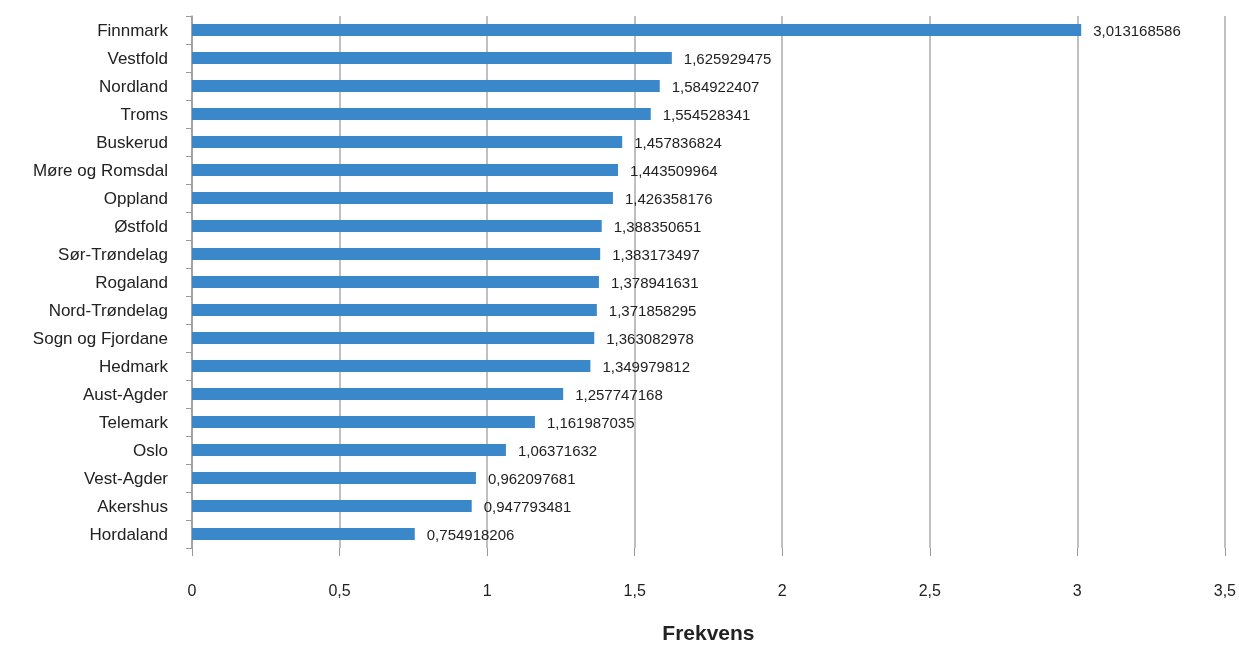  I want to click on y-tick-label: Aust-Agder, so click(125, 394).